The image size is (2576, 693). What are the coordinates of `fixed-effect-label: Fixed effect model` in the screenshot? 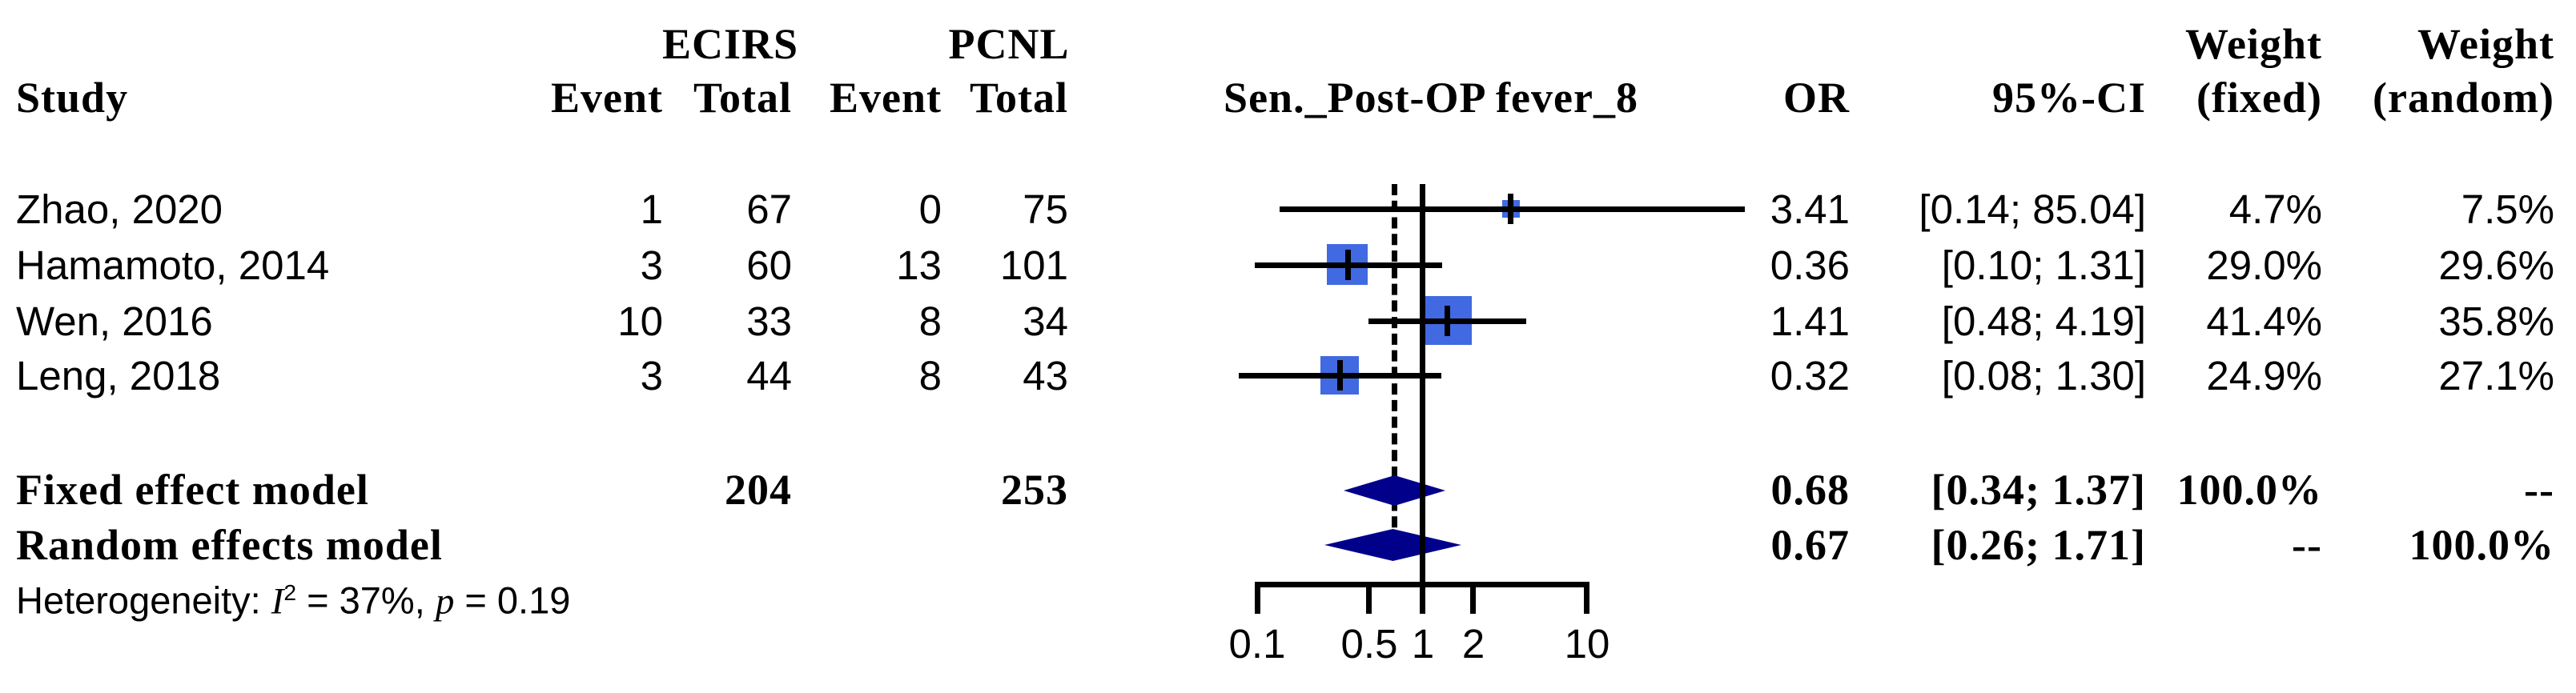 It's located at (192, 490).